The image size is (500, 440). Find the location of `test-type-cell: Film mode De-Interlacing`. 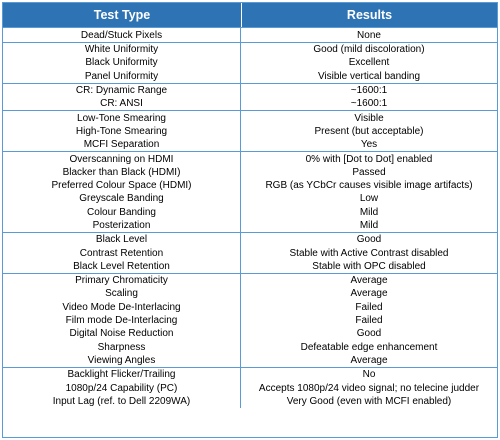

test-type-cell: Film mode De-Interlacing is located at coordinates (122, 320).